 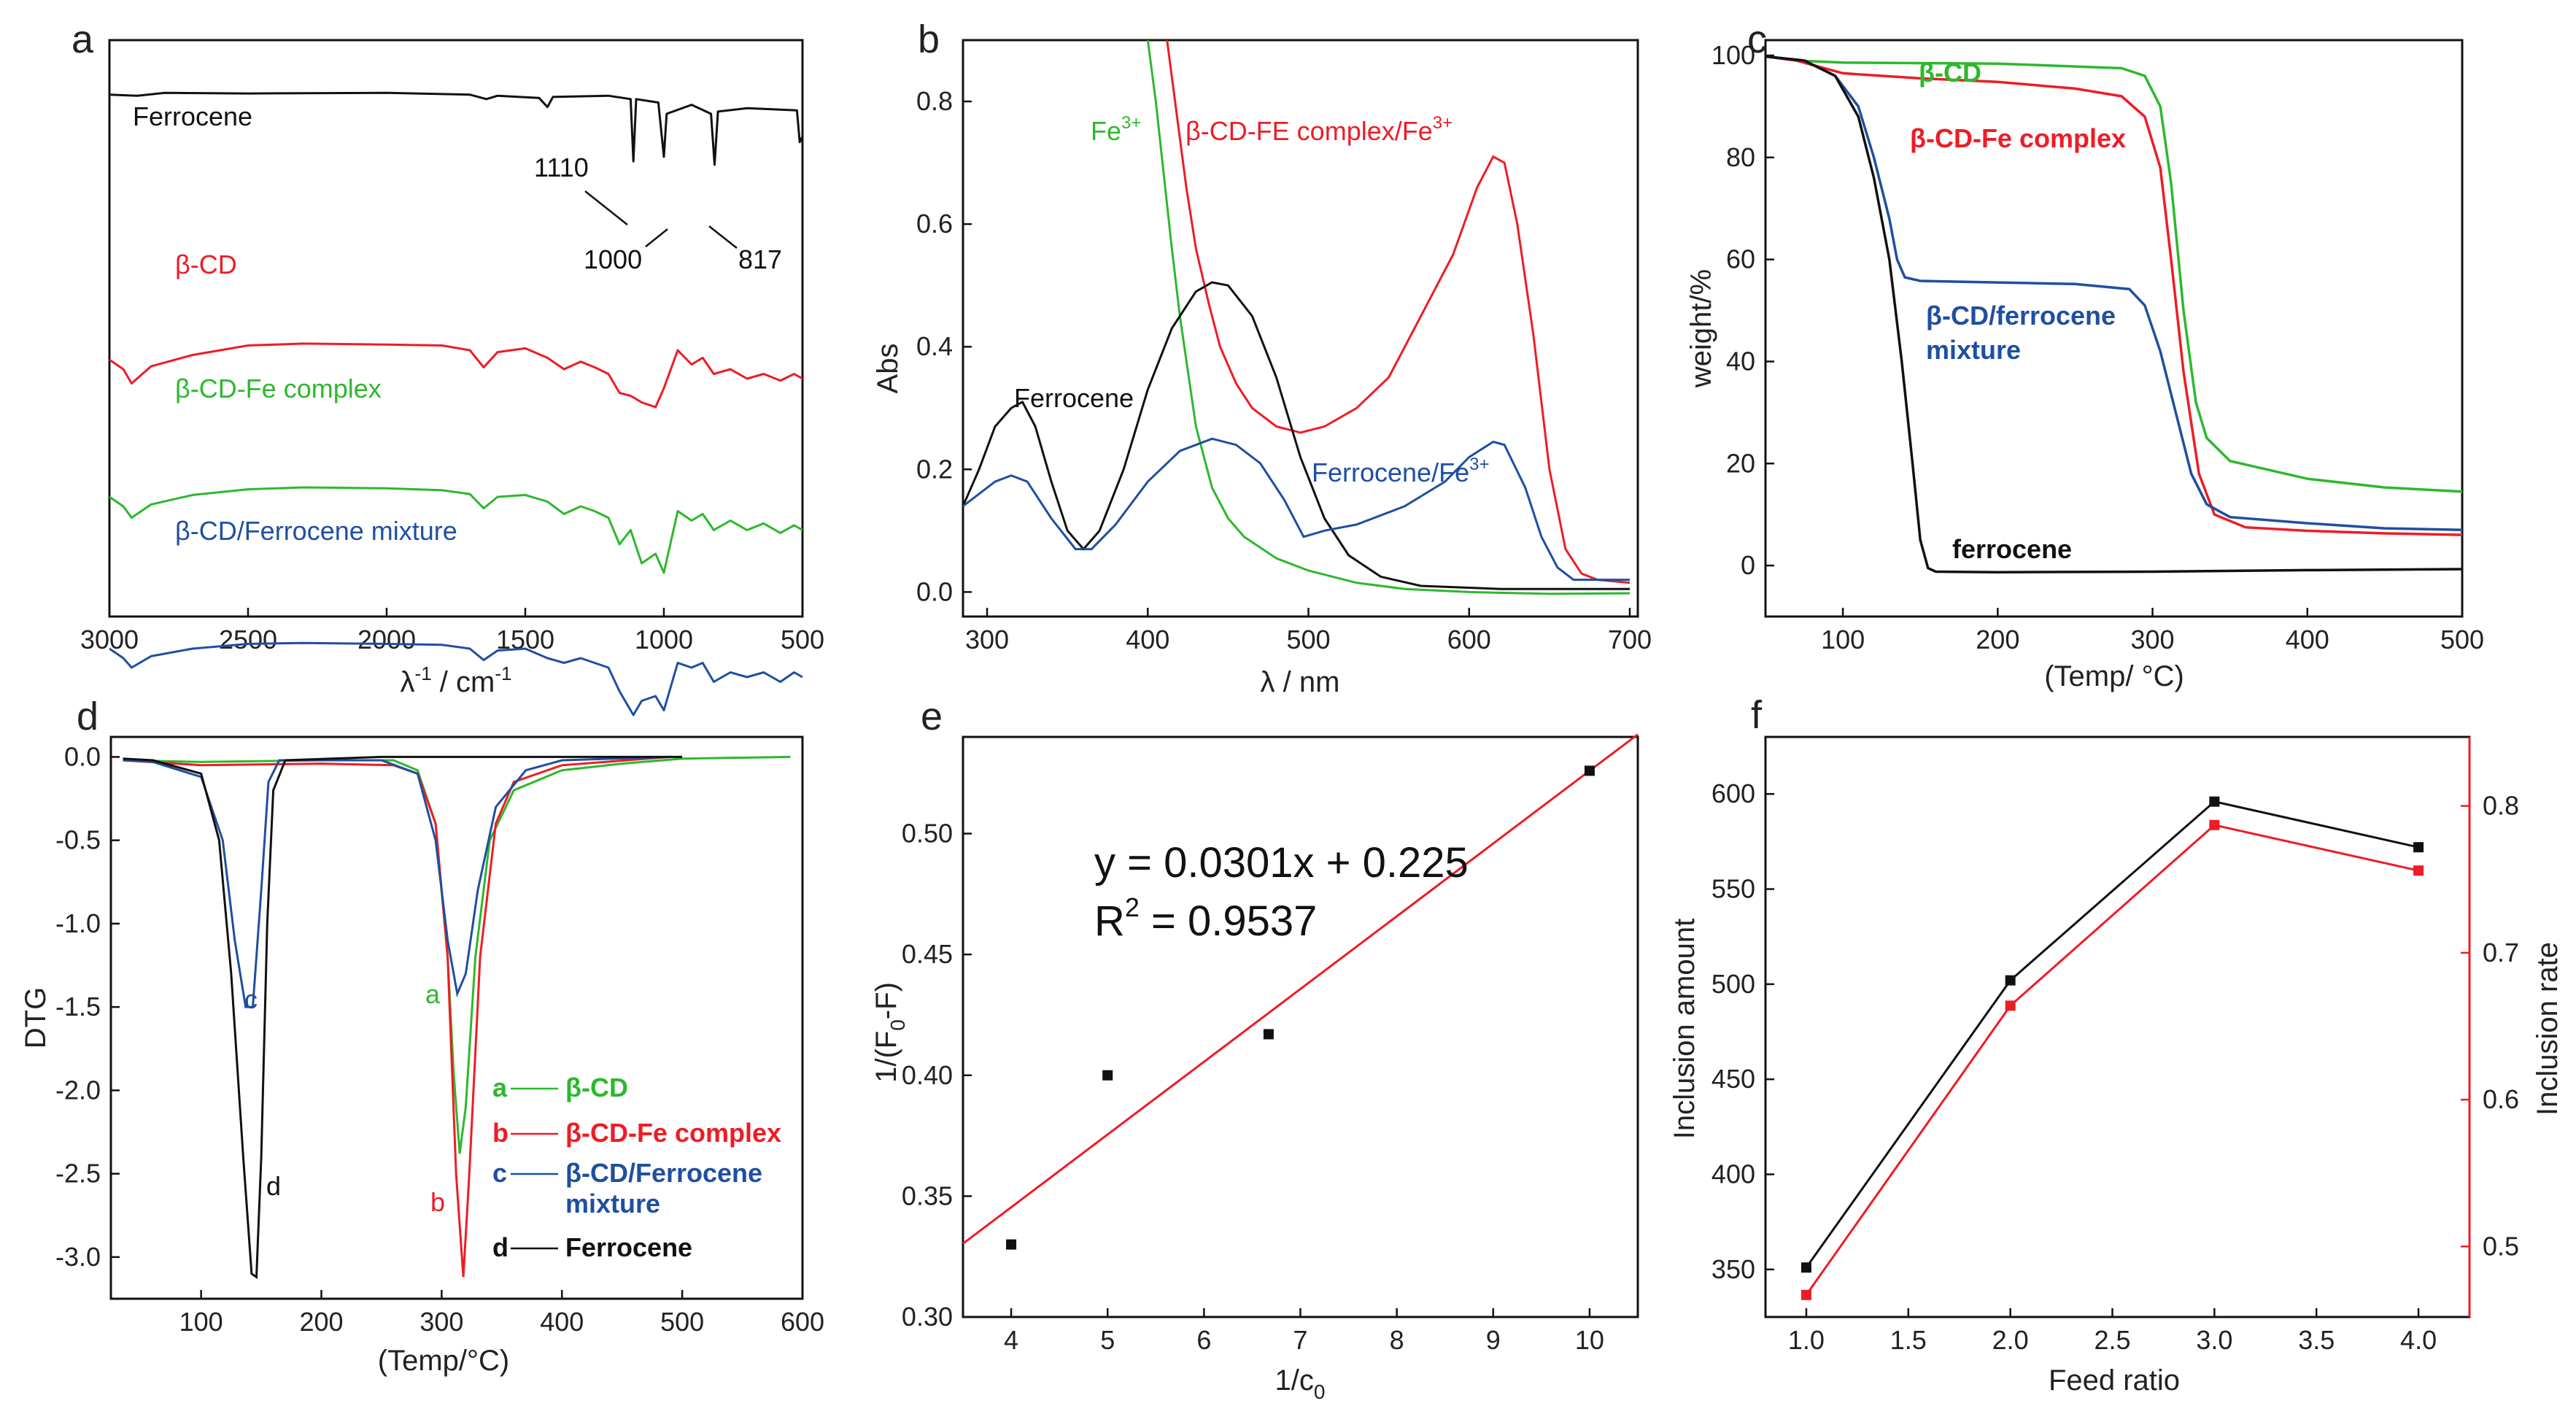 I want to click on panel-f-right-ytick-label-0.5: 0.5, so click(x=2501, y=1246).